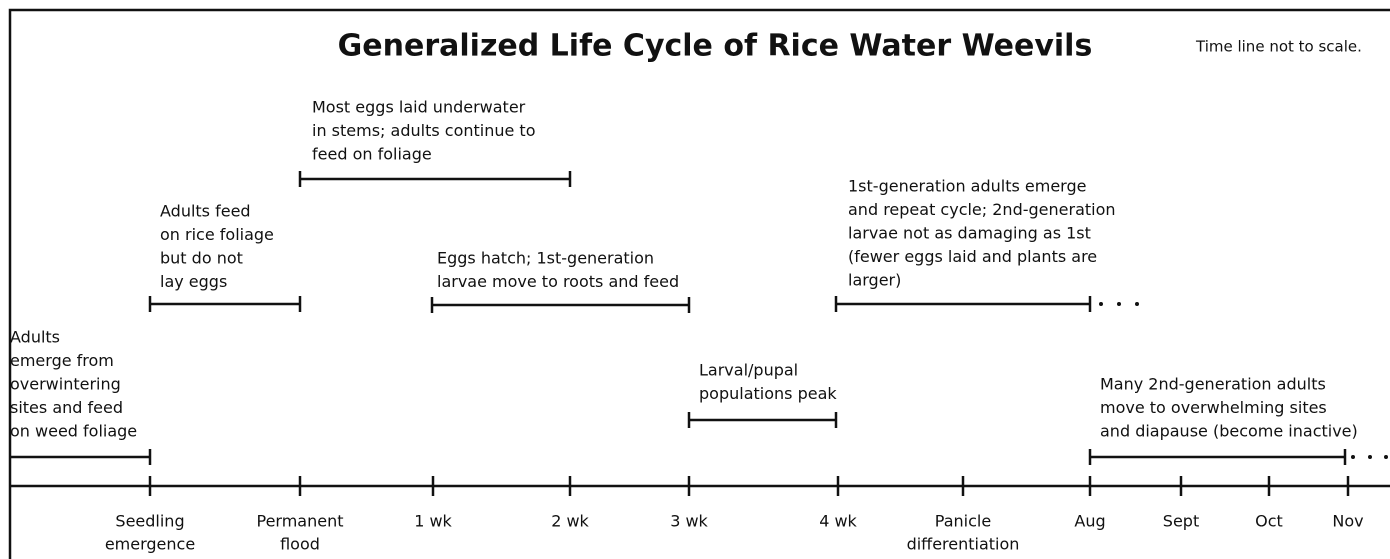 The image size is (1390, 559). What do you see at coordinates (35, 337) in the screenshot?
I see `event-text: Adults` at bounding box center [35, 337].